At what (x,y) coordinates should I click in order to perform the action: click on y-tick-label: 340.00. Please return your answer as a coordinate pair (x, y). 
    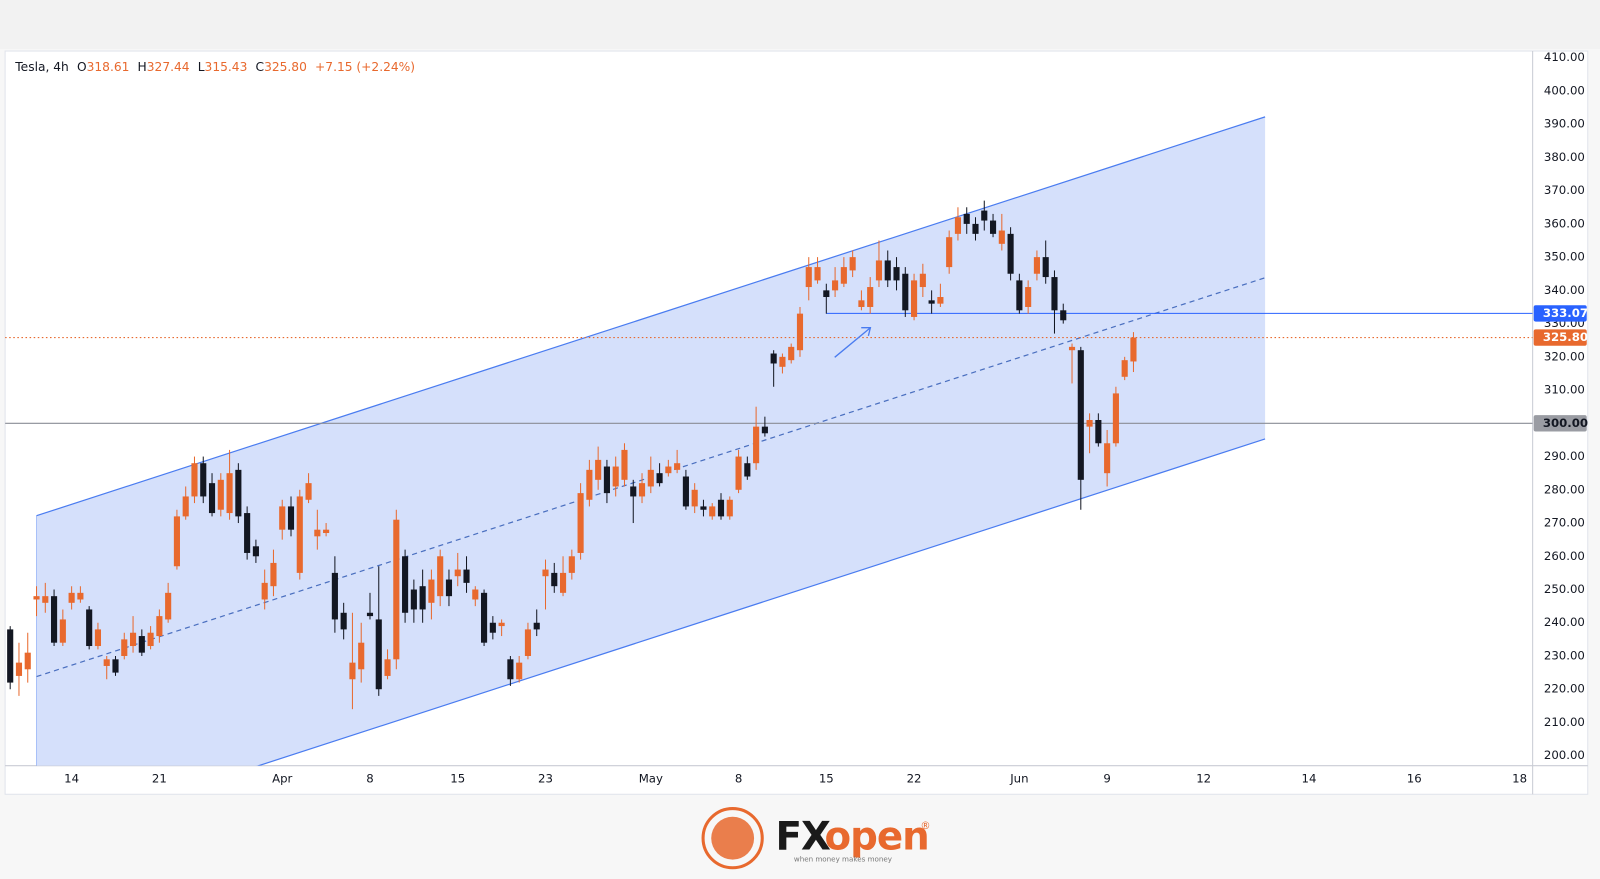
    Looking at the image, I should click on (1564, 290).